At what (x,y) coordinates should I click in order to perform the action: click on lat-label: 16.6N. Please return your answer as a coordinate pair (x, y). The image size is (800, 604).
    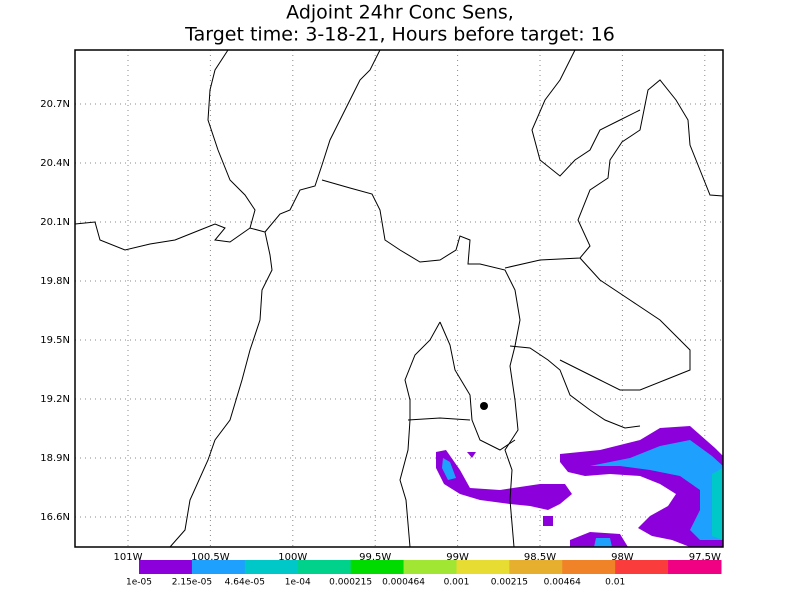
    Looking at the image, I should click on (55, 517).